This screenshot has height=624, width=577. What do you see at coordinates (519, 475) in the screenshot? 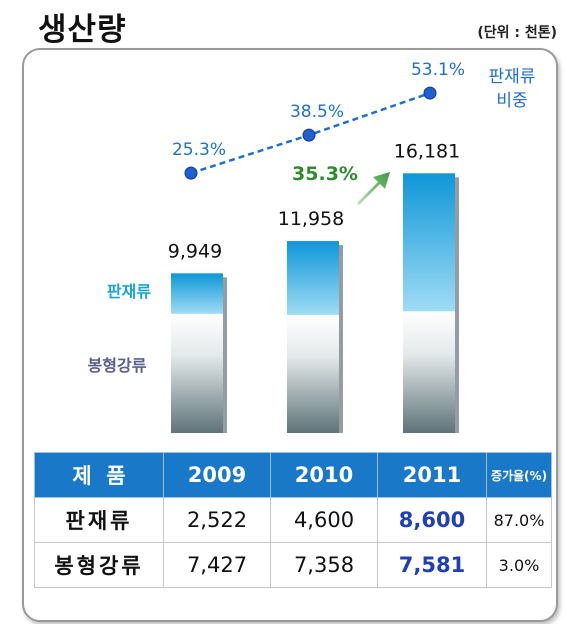
I see `header-growth-rate: 증가율(%)` at bounding box center [519, 475].